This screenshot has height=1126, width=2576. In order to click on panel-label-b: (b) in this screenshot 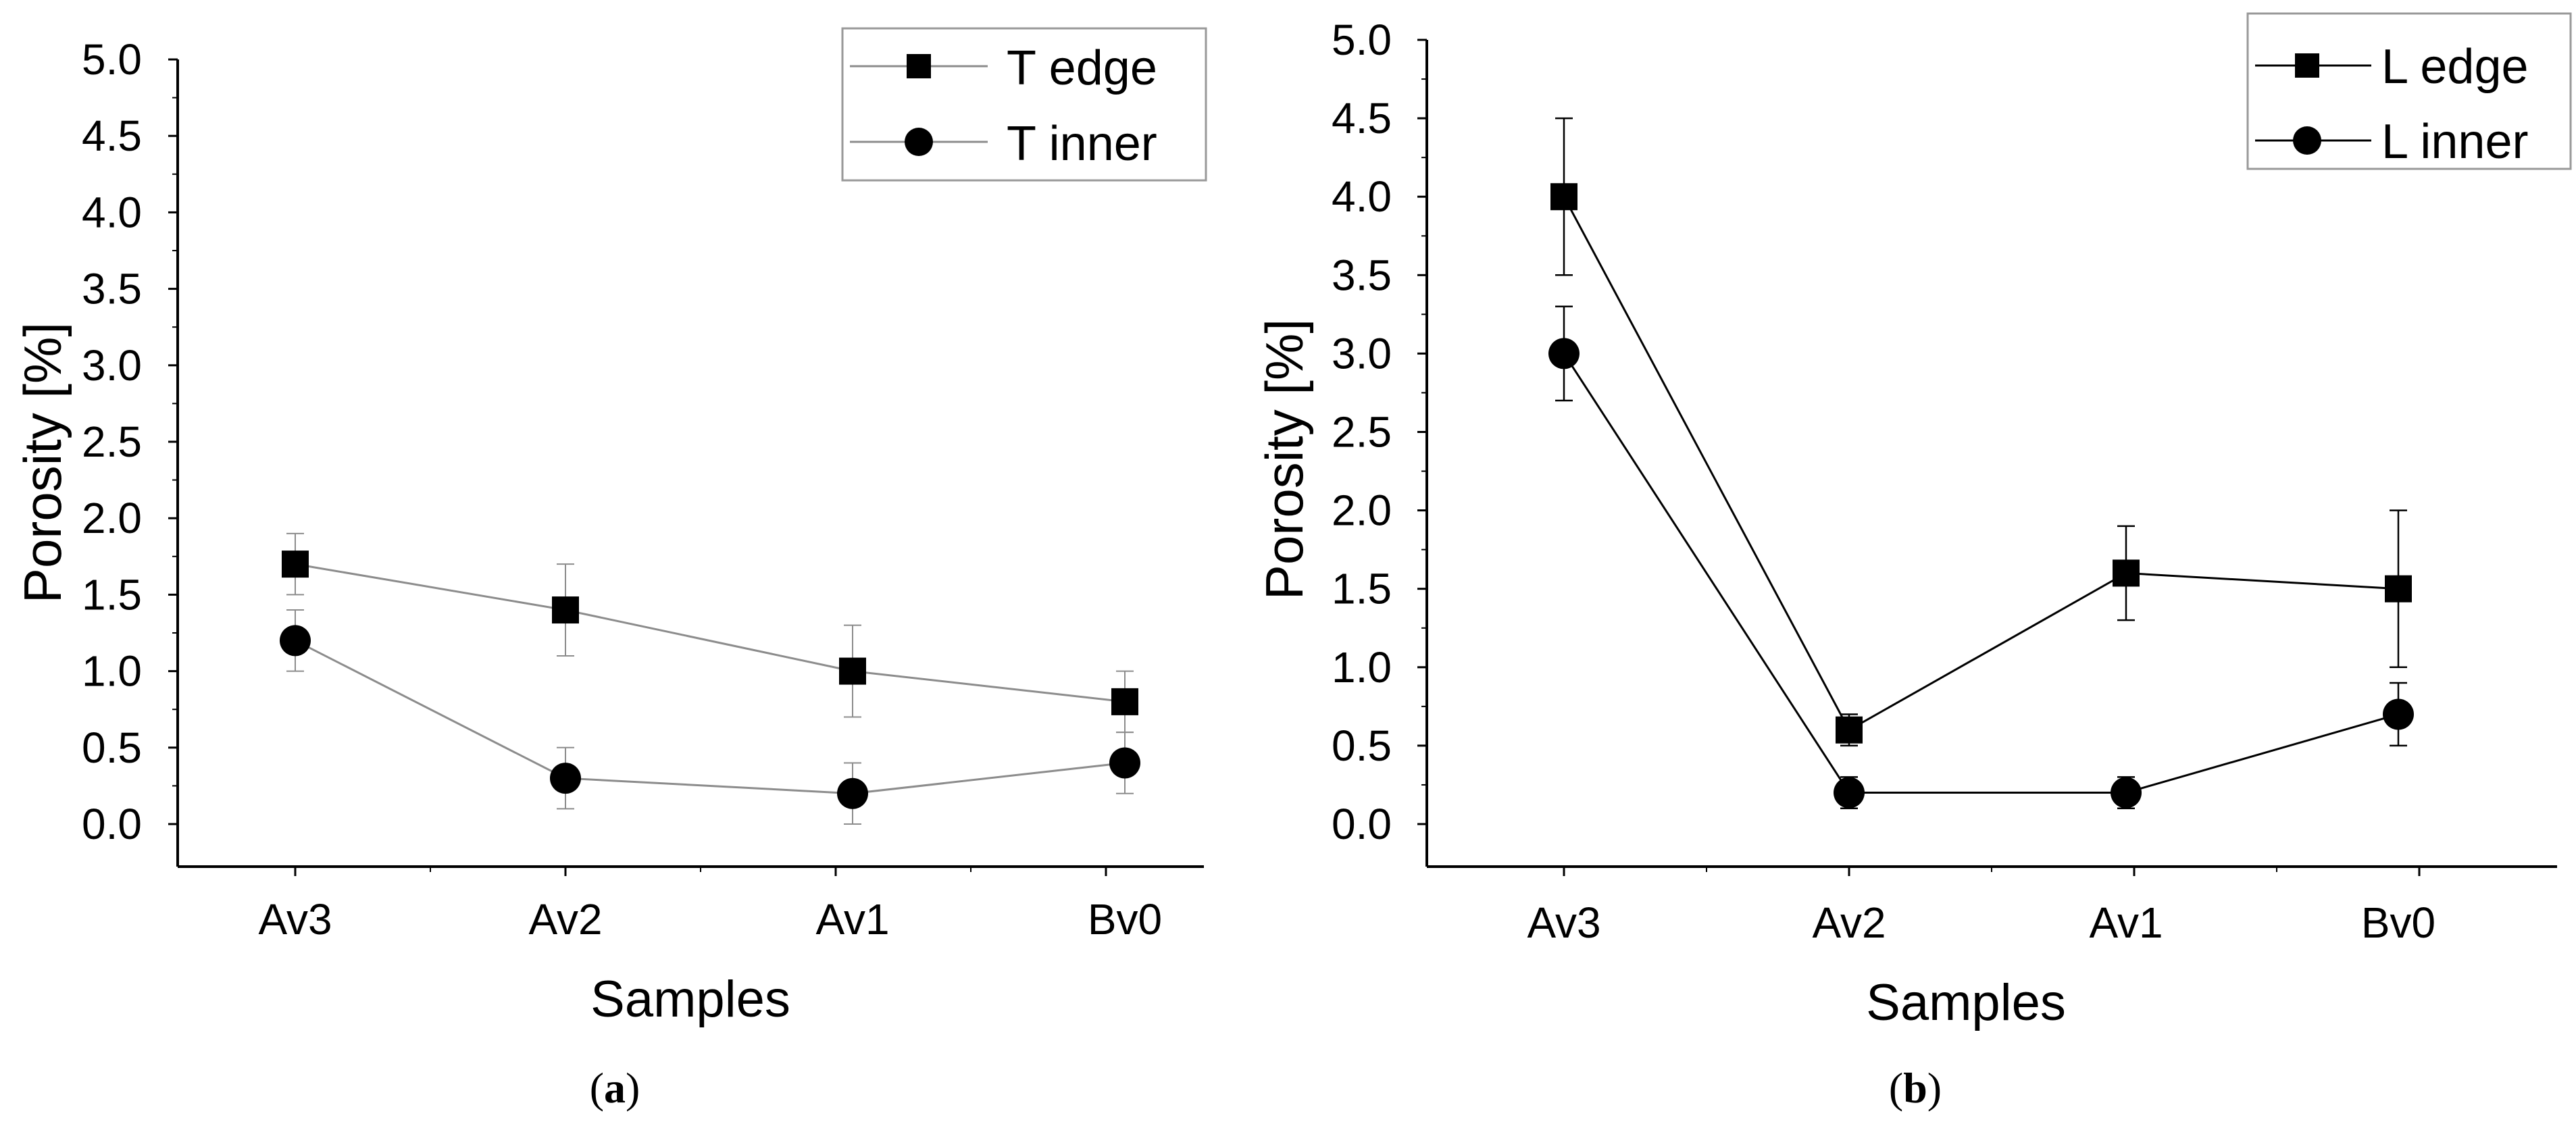, I will do `click(1915, 1088)`.